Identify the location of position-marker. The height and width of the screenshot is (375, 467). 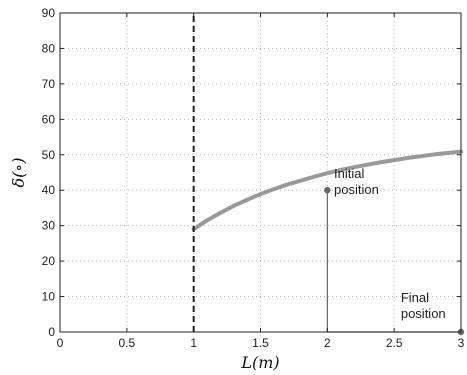
(327, 190).